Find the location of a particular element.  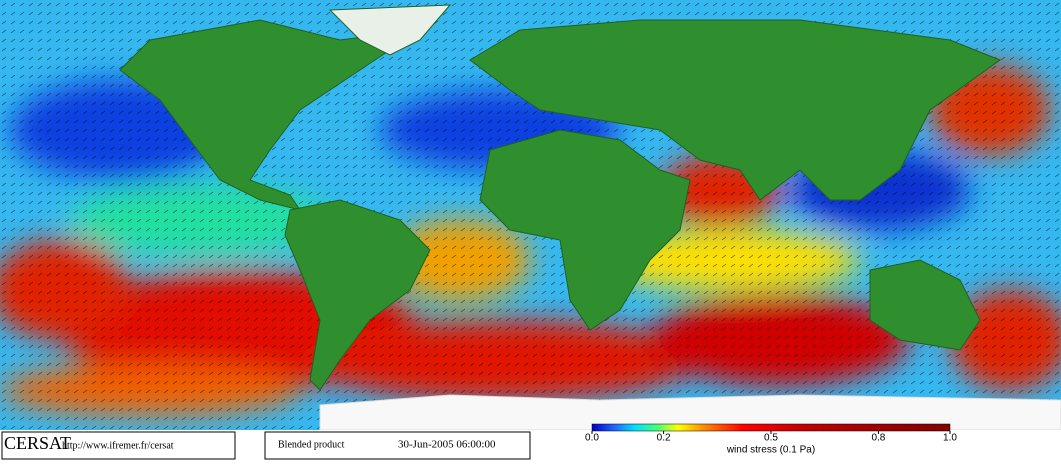

colorbar-tick-label: 0.2 is located at coordinates (664, 438).